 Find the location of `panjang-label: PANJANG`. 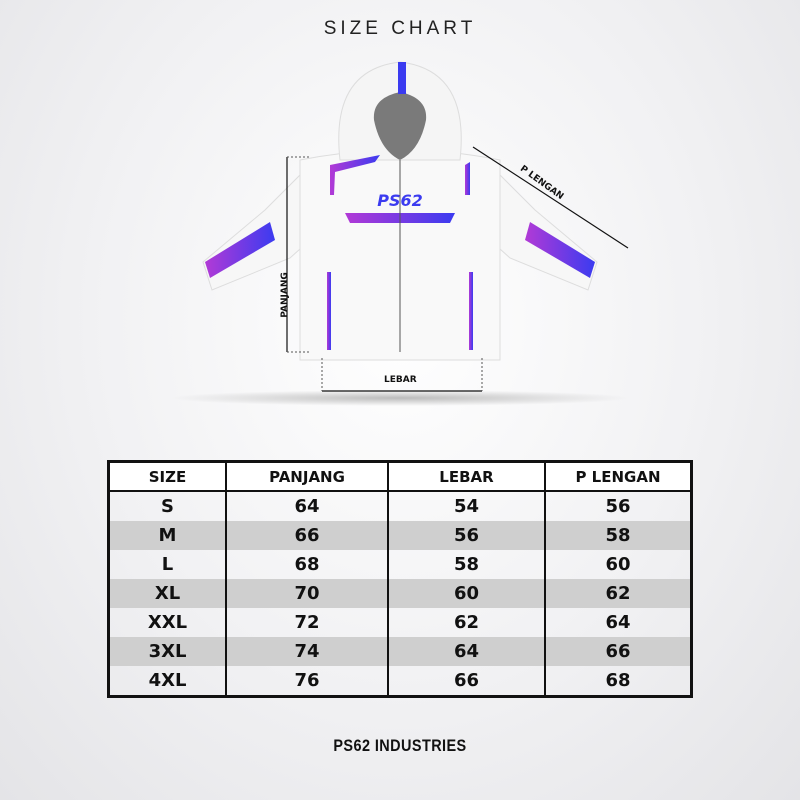

panjang-label: PANJANG is located at coordinates (284, 295).